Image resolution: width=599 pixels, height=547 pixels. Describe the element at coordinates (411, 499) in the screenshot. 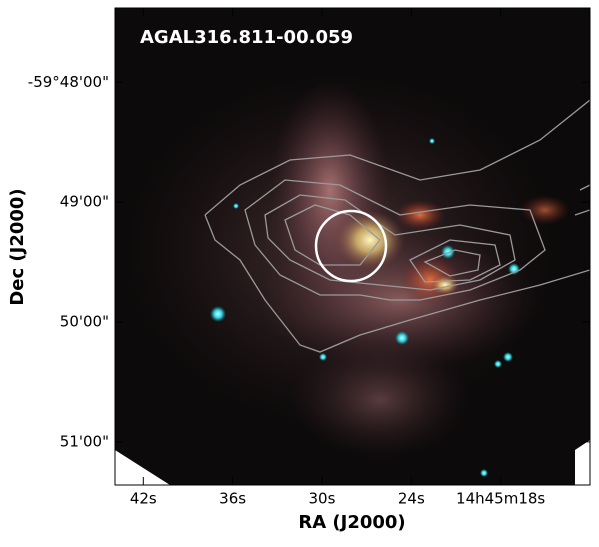

I see `x-tick-label: 24s` at that location.